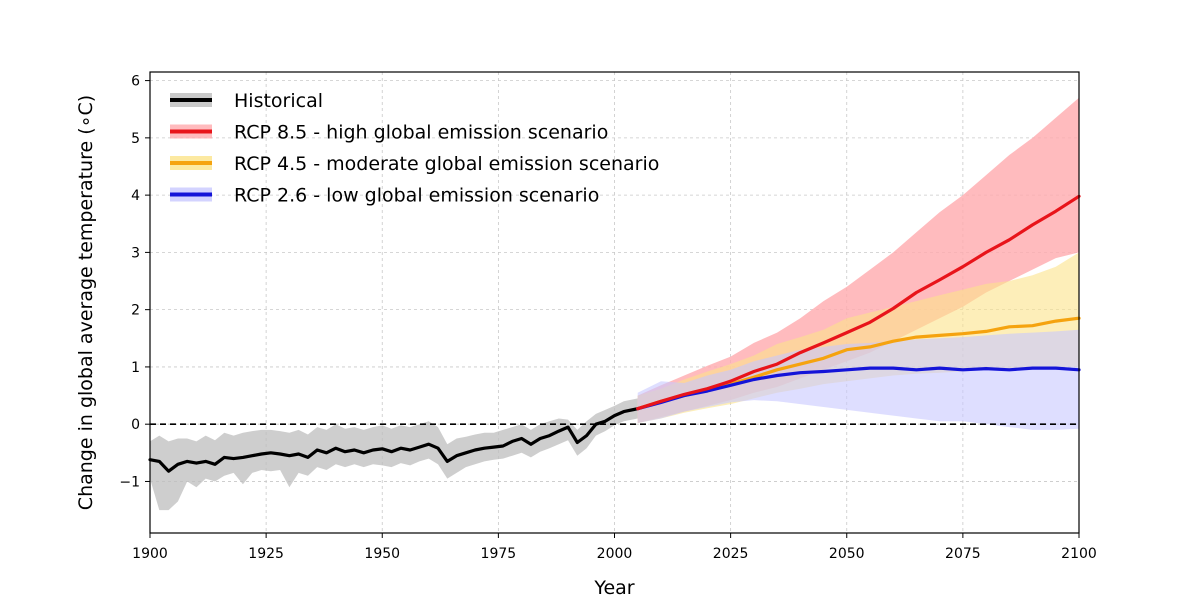 This screenshot has width=1200, height=604. I want to click on historical-line, so click(394, 440).